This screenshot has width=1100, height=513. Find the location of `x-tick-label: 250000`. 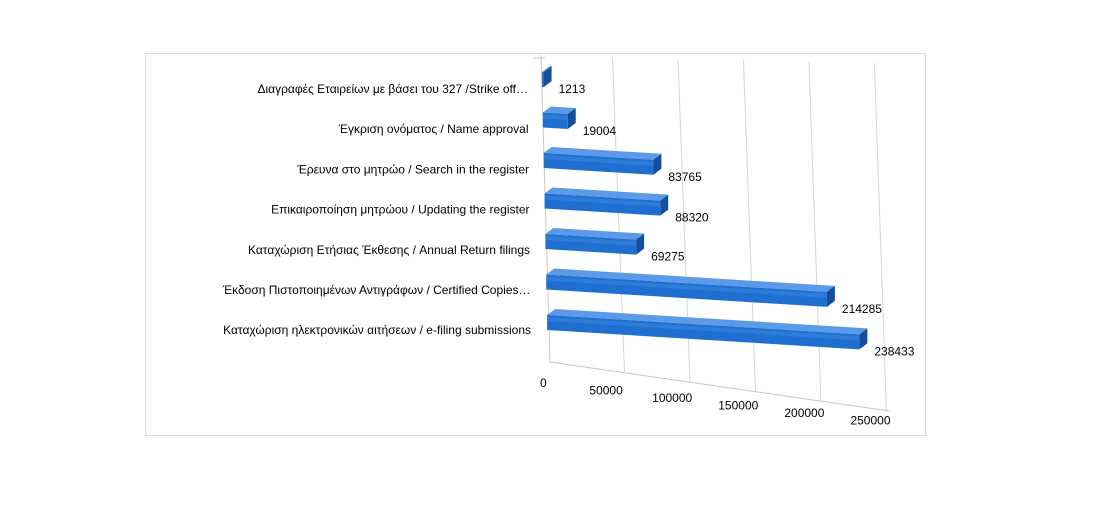

x-tick-label: 250000 is located at coordinates (870, 421).